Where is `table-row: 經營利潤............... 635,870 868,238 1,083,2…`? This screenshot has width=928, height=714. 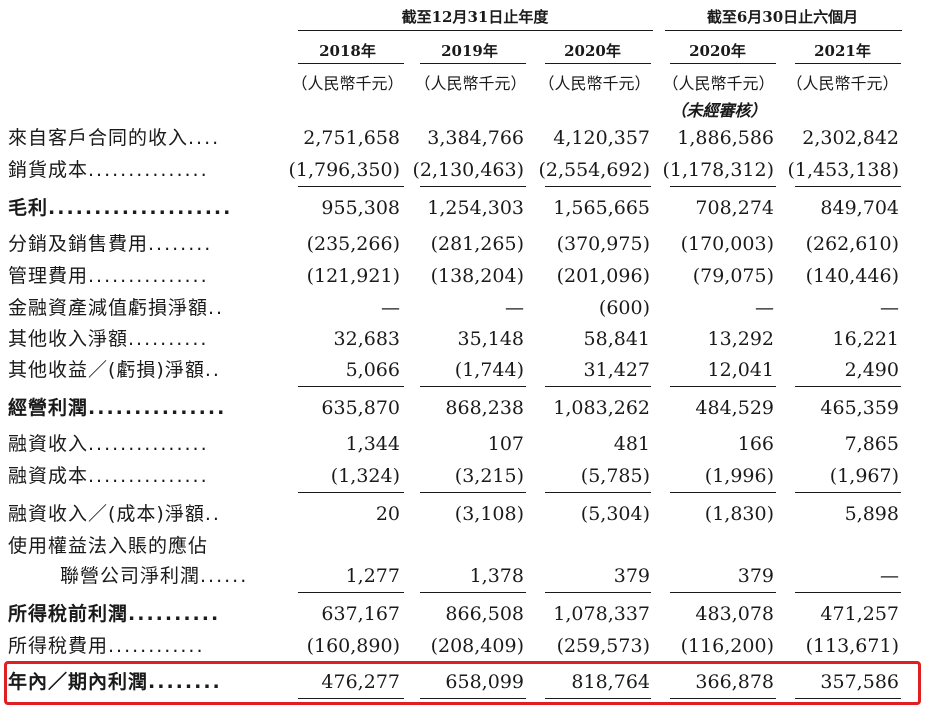
table-row: 經營利潤............... 635,870 868,238 1,083,2… is located at coordinates (464, 408).